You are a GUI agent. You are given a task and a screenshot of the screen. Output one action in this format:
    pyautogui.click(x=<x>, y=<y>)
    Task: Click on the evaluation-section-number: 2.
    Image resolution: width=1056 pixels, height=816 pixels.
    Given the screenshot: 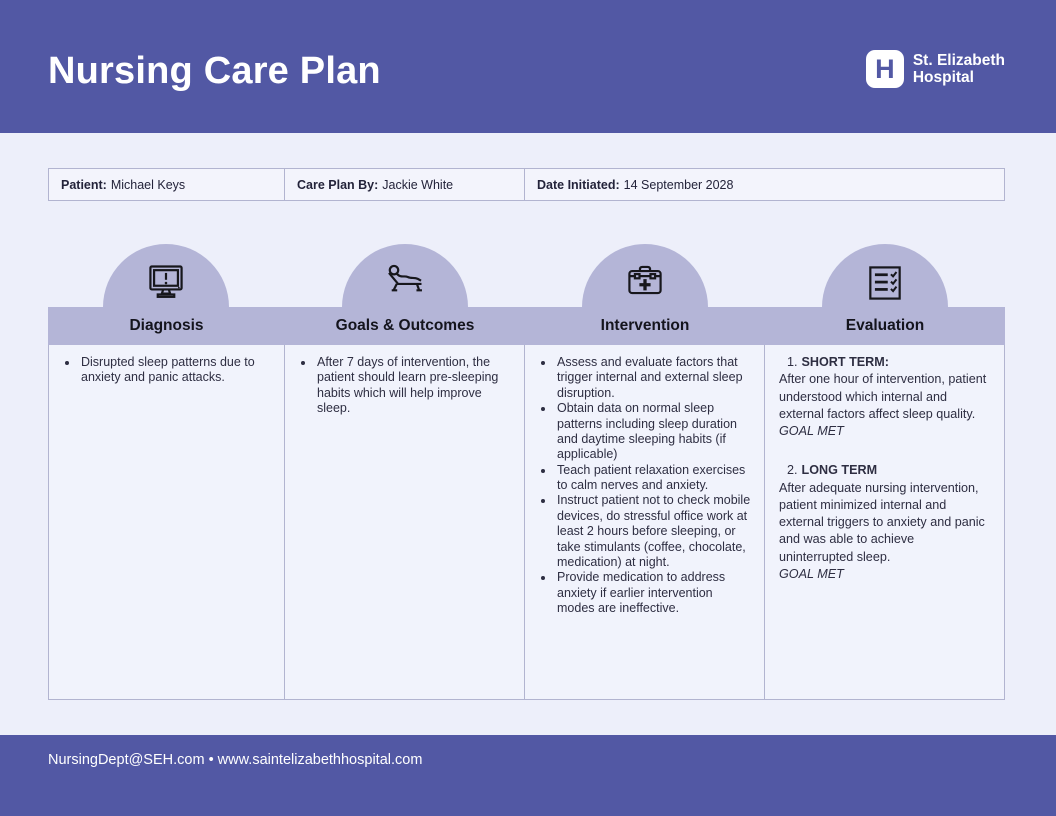 What is the action you would take?
    pyautogui.click(x=792, y=470)
    